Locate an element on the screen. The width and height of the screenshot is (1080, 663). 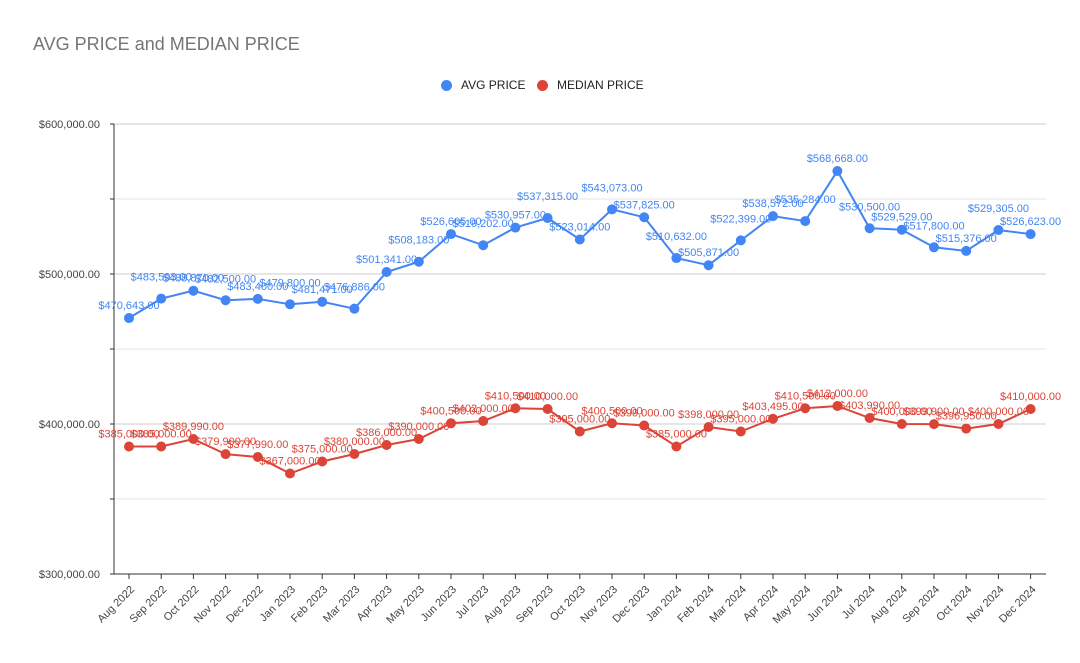
data-label-median-price: $375,000.00 is located at coordinates (322, 450).